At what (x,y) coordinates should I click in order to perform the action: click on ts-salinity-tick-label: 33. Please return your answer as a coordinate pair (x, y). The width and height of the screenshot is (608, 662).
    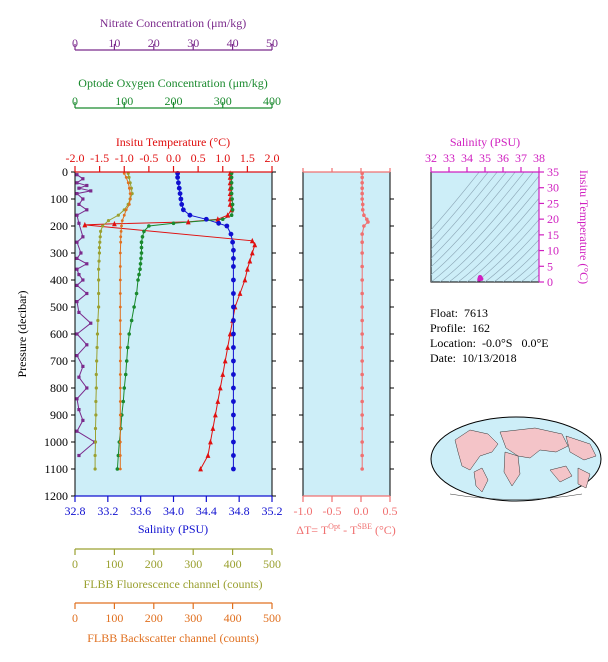
    Looking at the image, I should click on (449, 158).